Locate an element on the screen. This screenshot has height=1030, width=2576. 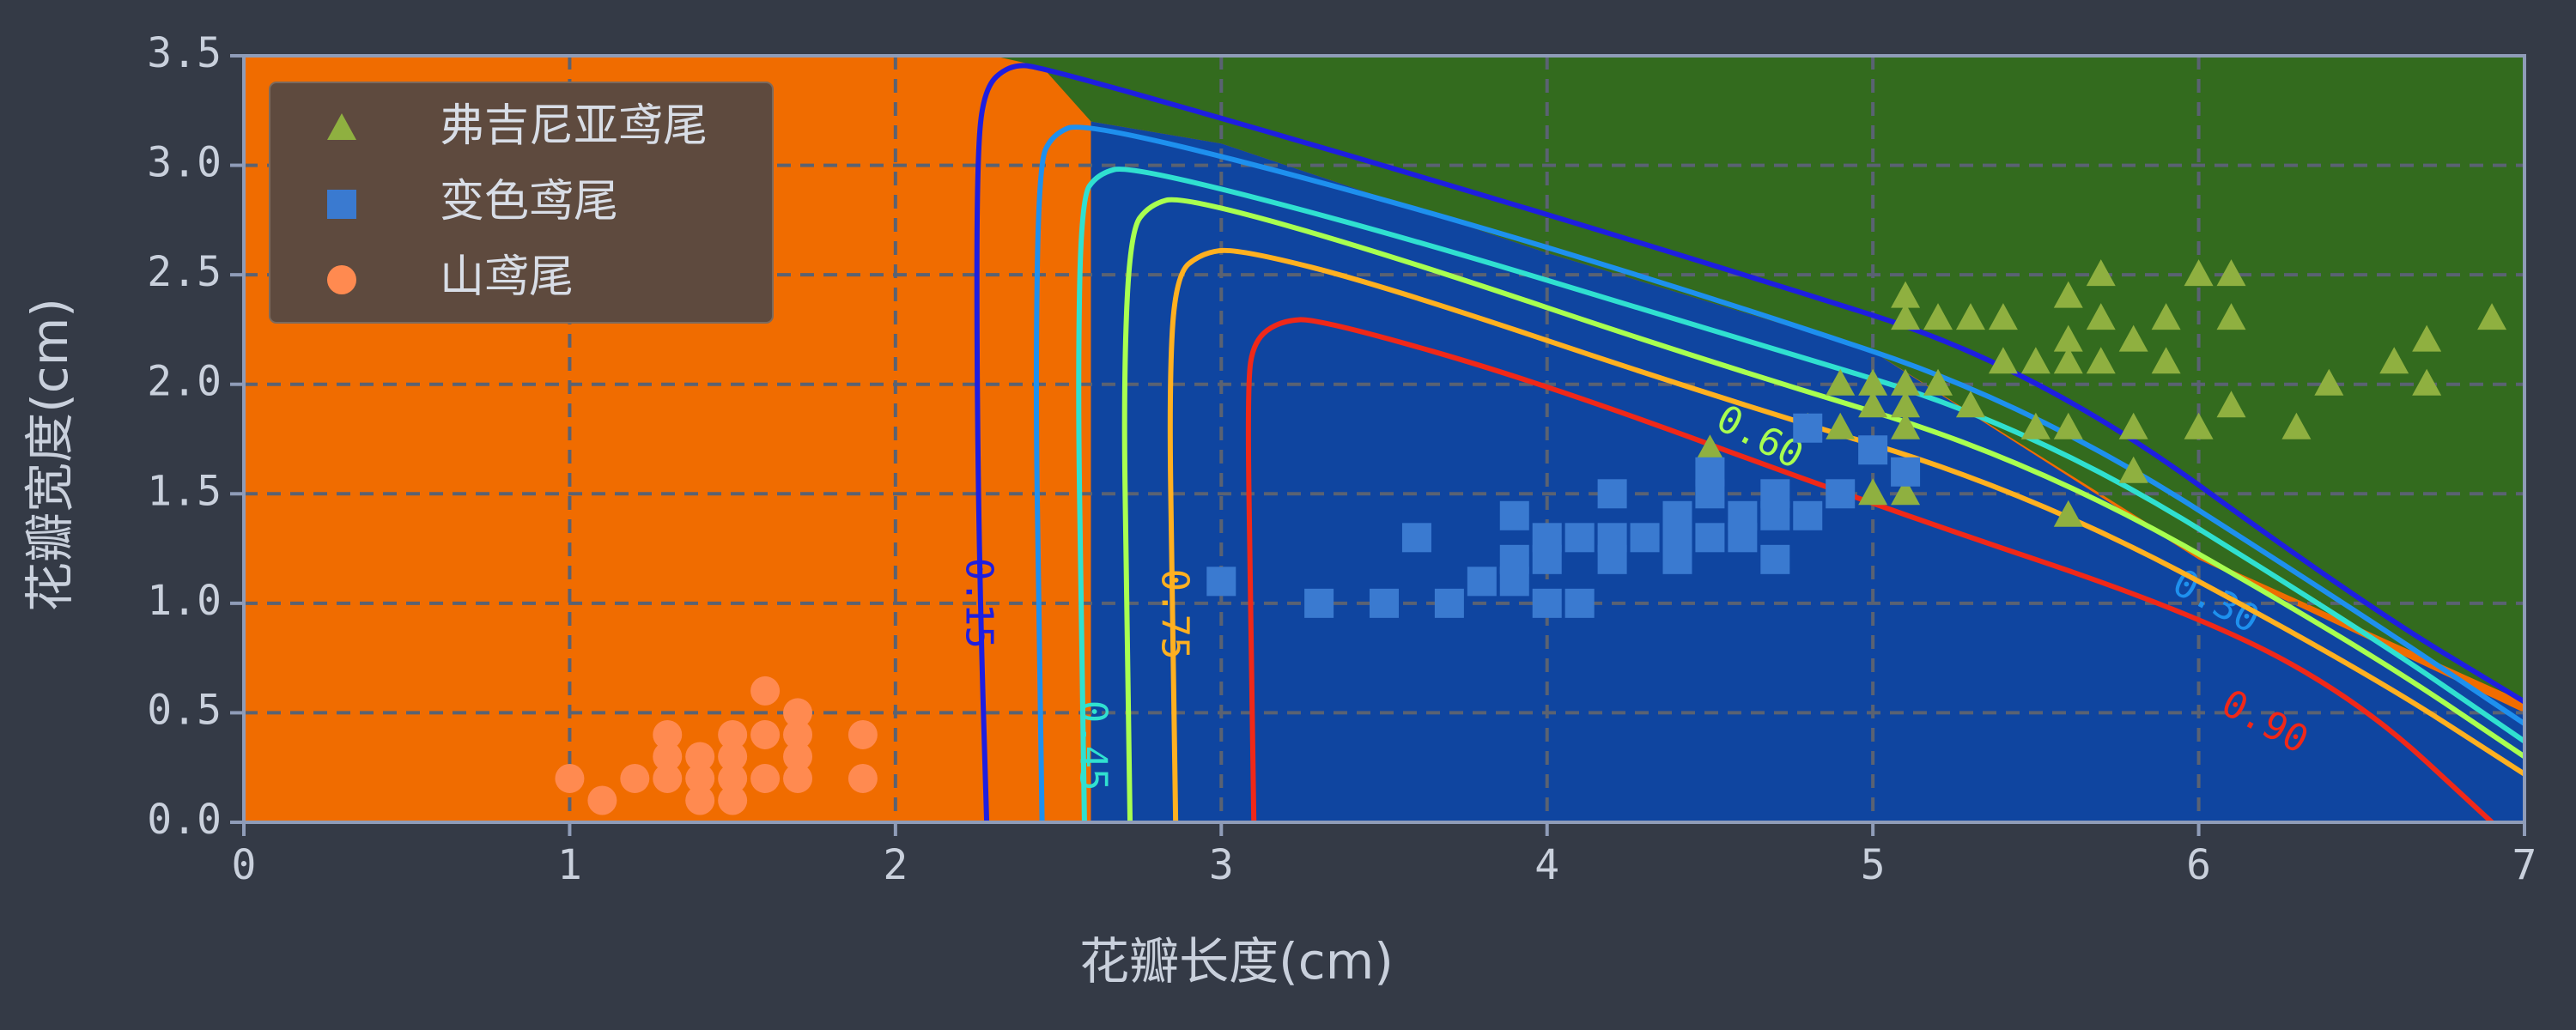
legend-label: 弗吉尼亚鸢尾 is located at coordinates (574, 126).